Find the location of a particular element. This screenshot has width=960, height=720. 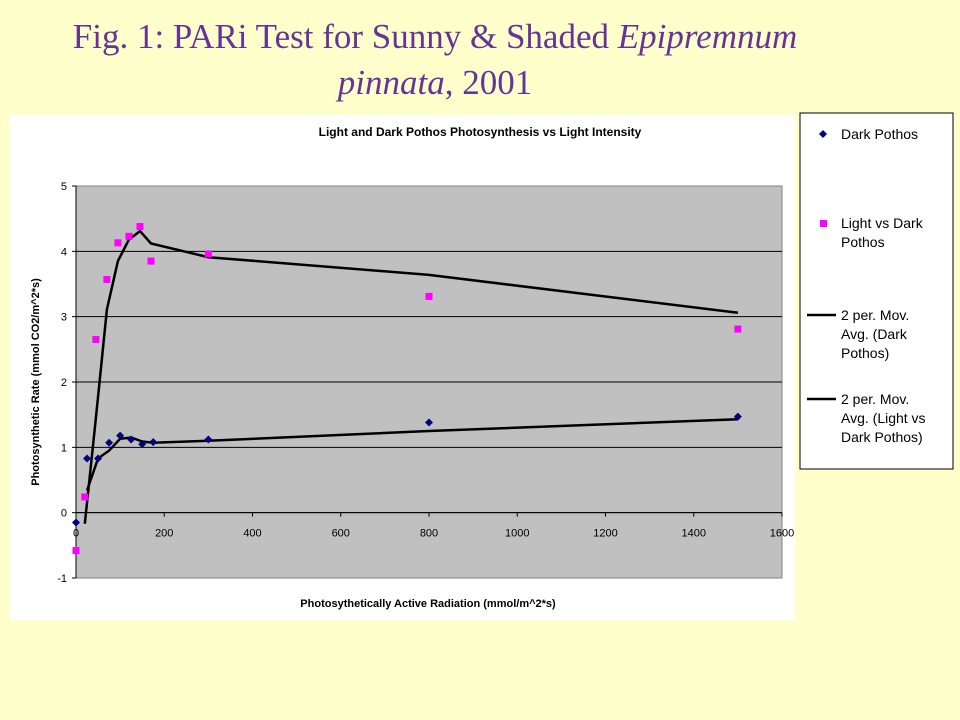

y-axis: -1 0 1 2 3 4 5 is located at coordinates (67, 383).